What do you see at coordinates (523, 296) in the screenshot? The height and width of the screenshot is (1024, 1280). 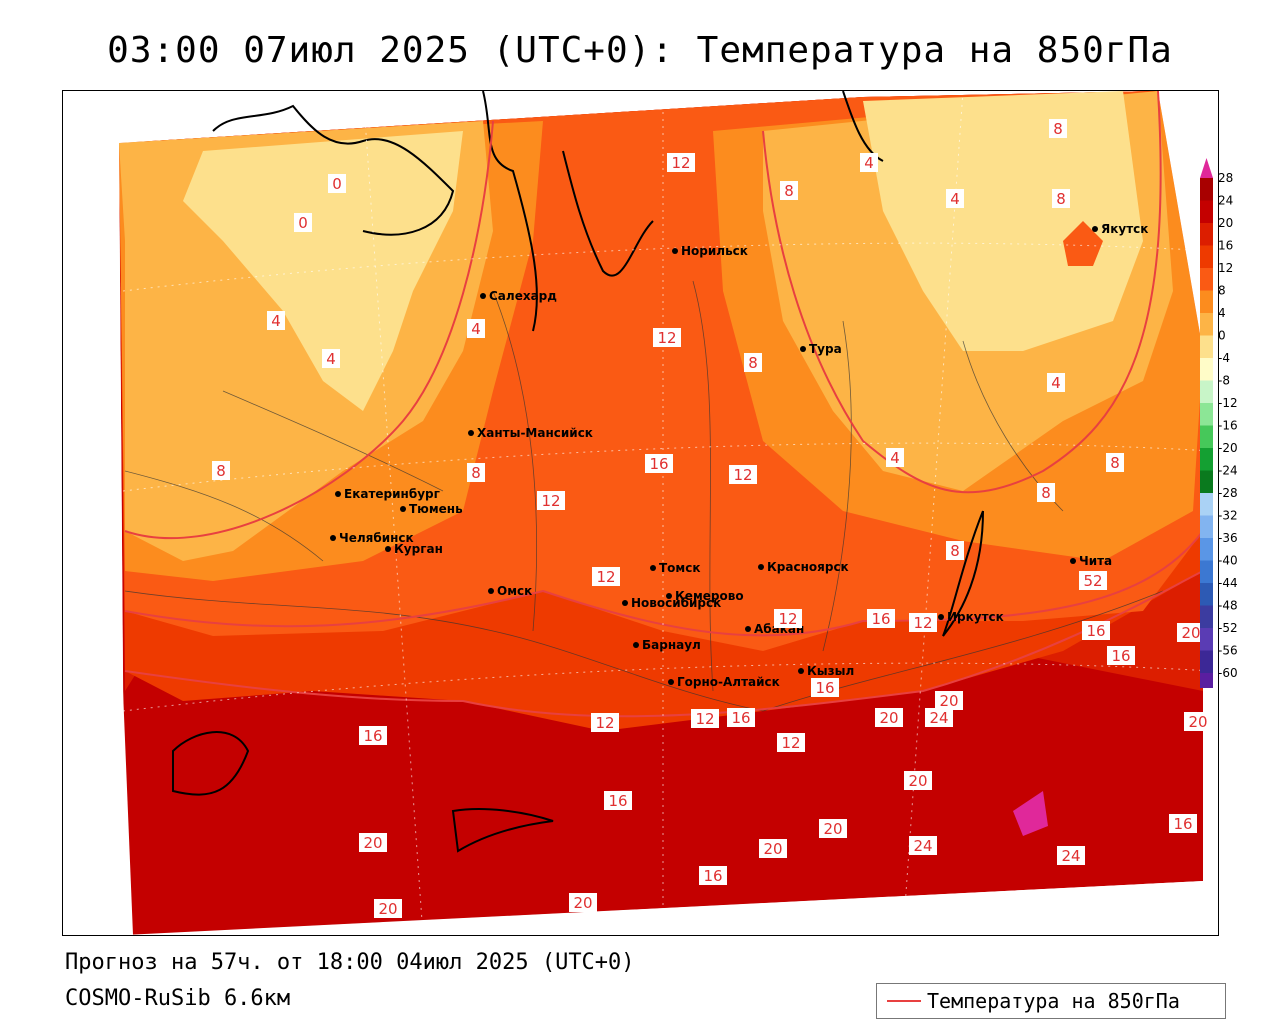 I see `city-label: Салехард` at bounding box center [523, 296].